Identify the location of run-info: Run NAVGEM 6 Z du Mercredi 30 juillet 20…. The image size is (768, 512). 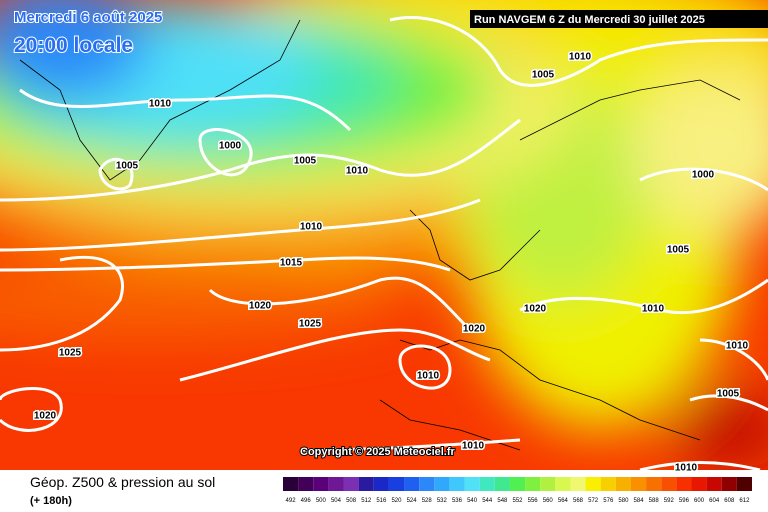
(589, 20).